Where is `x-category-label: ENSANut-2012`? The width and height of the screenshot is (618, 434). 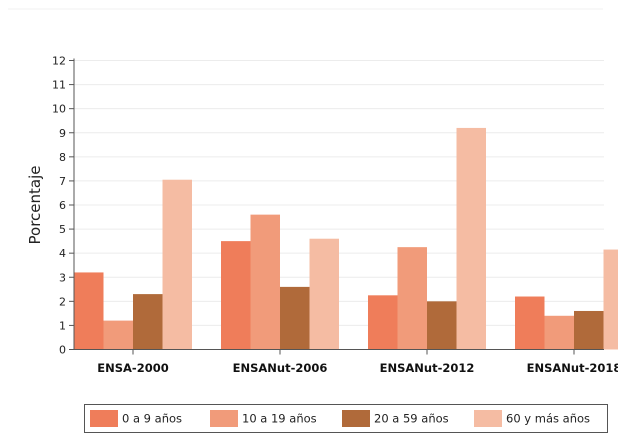 x-category-label: ENSANut-2012 is located at coordinates (427, 368).